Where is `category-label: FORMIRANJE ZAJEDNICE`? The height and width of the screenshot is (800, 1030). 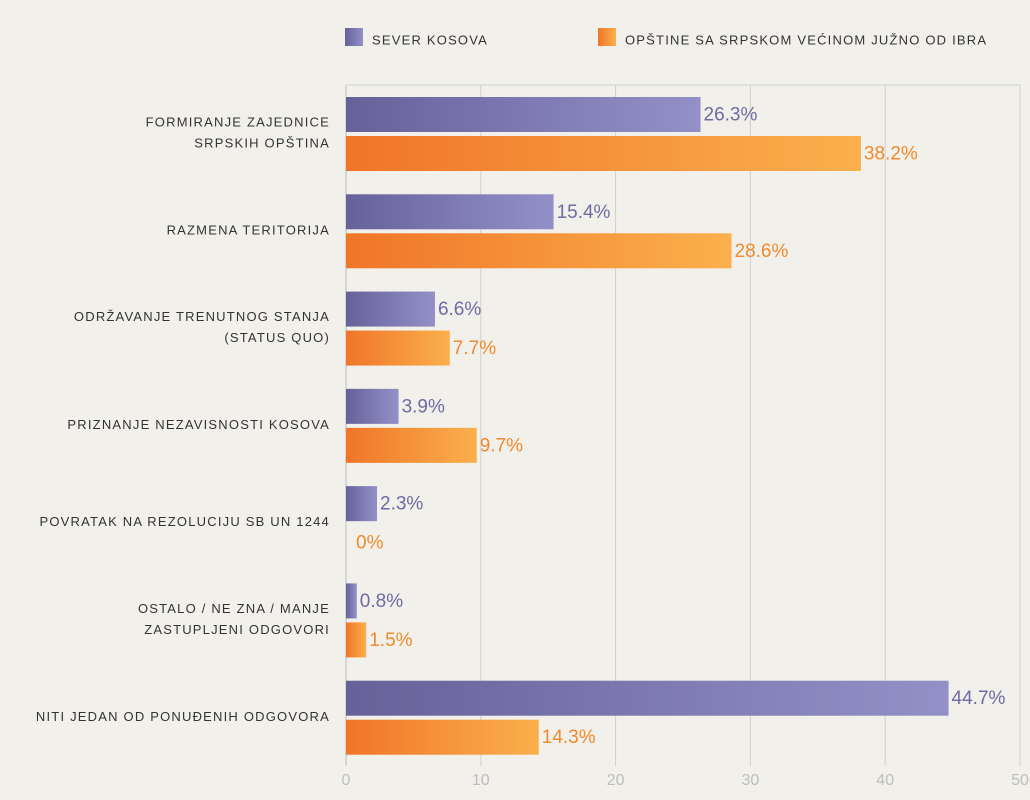
category-label: FORMIRANJE ZAJEDNICE is located at coordinates (238, 122).